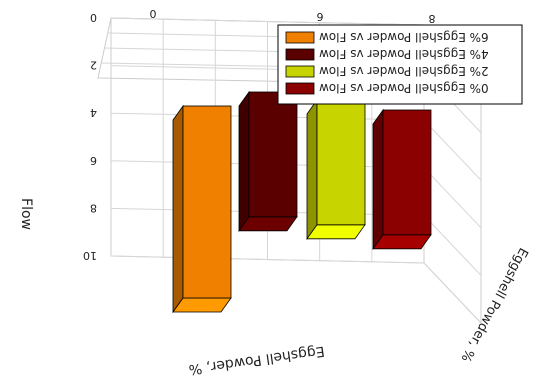  Describe the element at coordinates (93, 65) in the screenshot. I see `y-tick-label: 2` at that location.